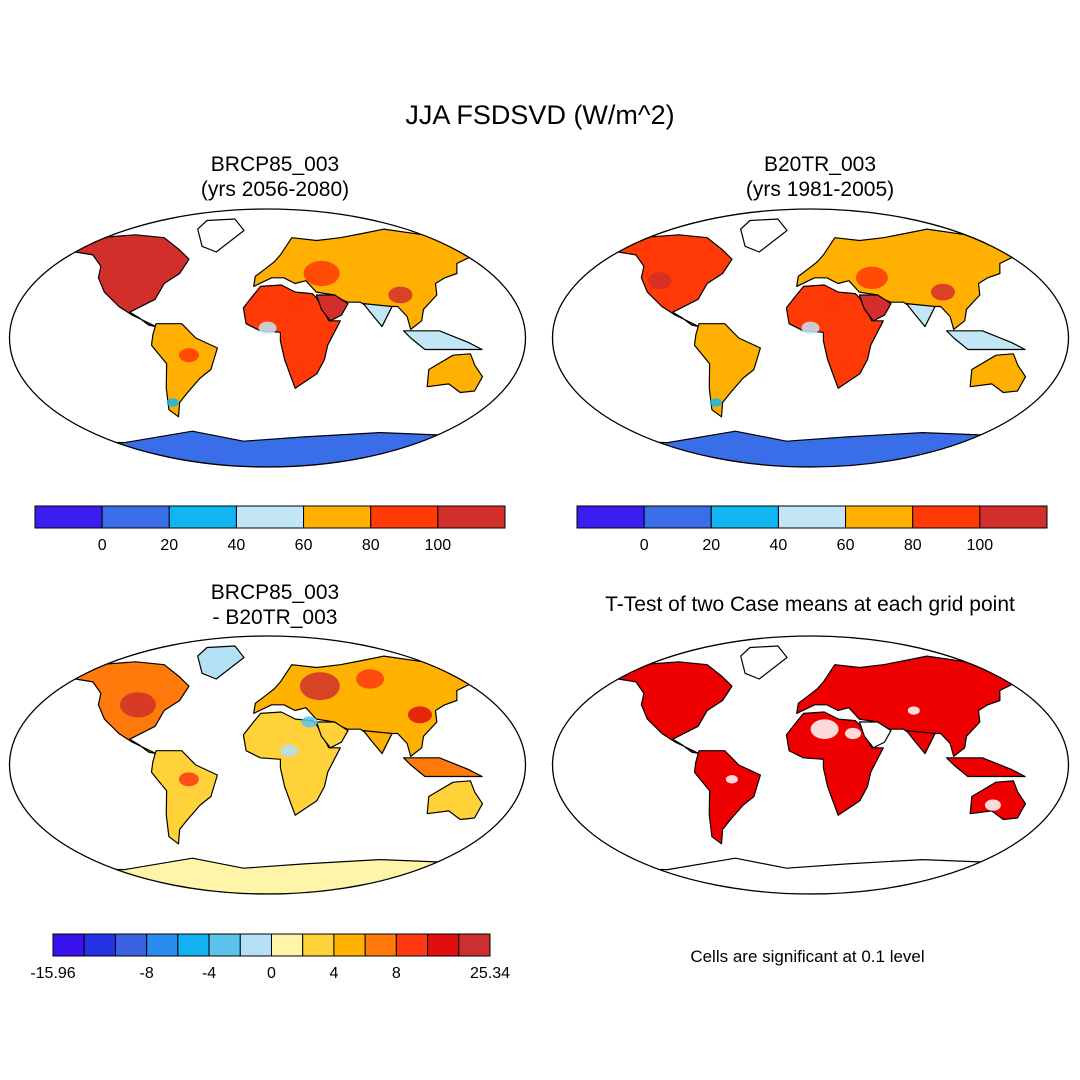  What do you see at coordinates (275, 617) in the screenshot?
I see `panel-bl-title-line2: - B20TR_003` at bounding box center [275, 617].